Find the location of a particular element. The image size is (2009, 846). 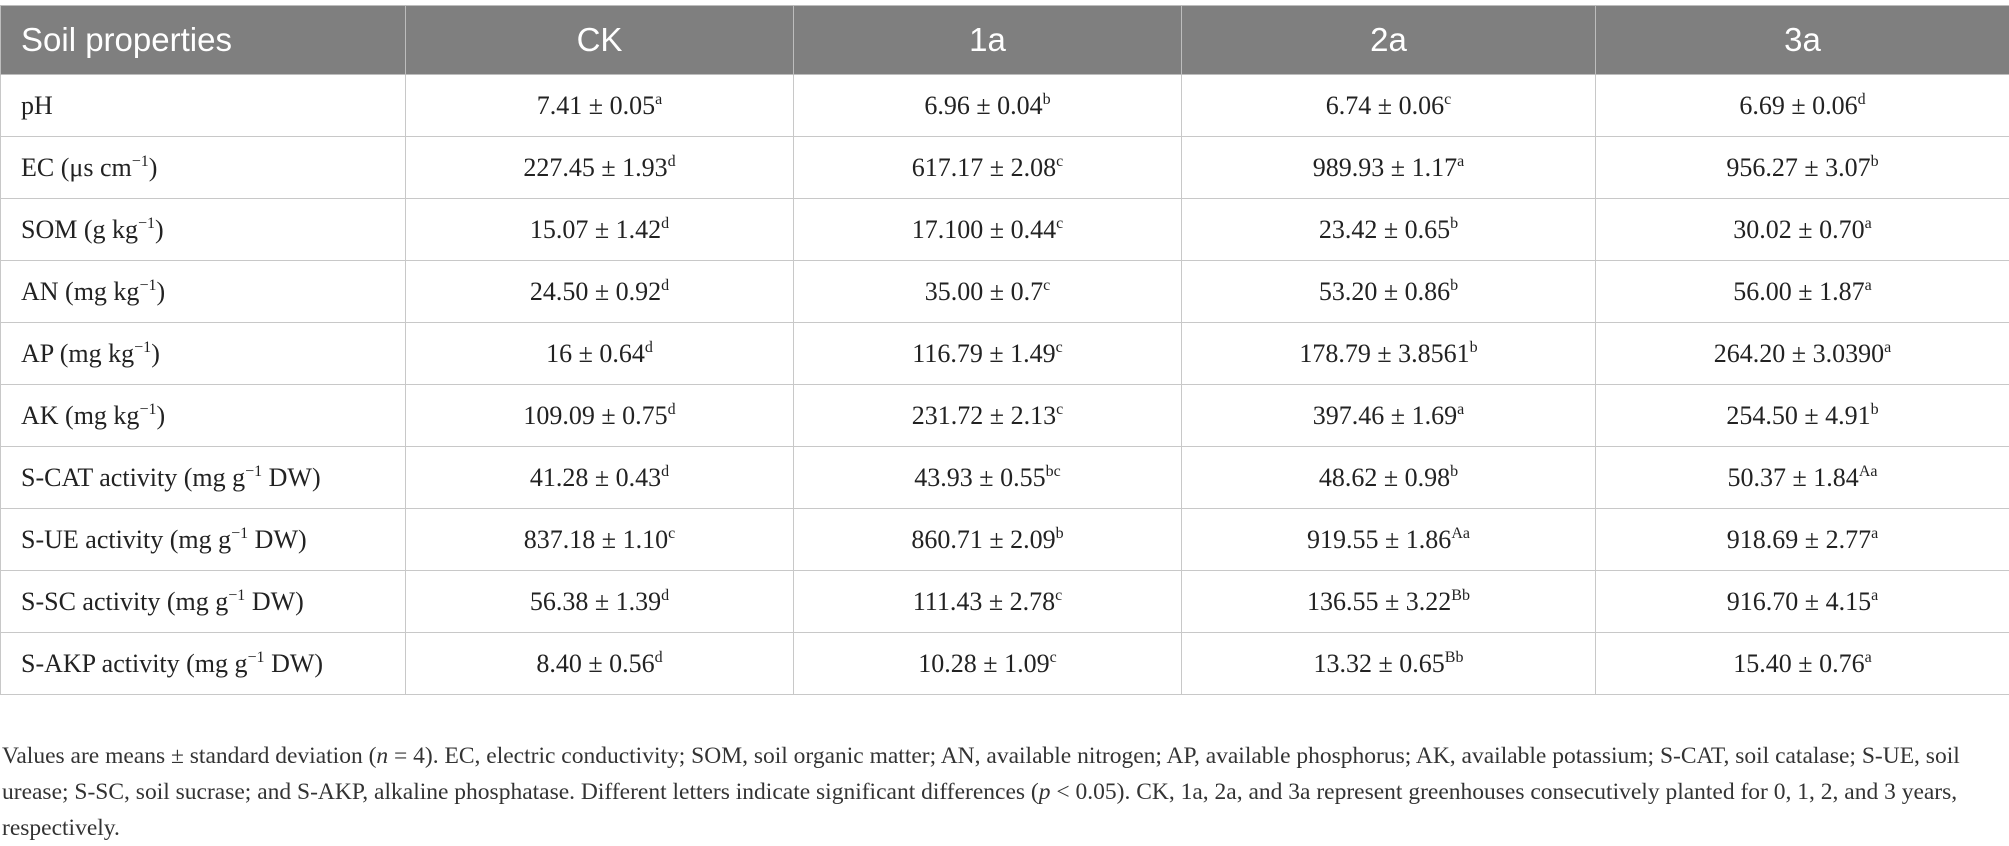

label-text: S-SC activity (mg g is located at coordinates (124, 601).